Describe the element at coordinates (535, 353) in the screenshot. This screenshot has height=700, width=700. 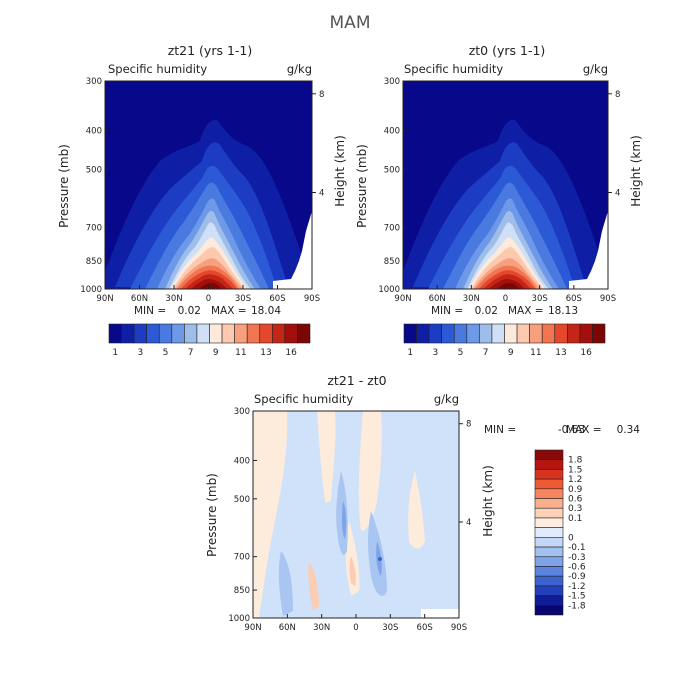
I see `colorbar-label: 11` at that location.